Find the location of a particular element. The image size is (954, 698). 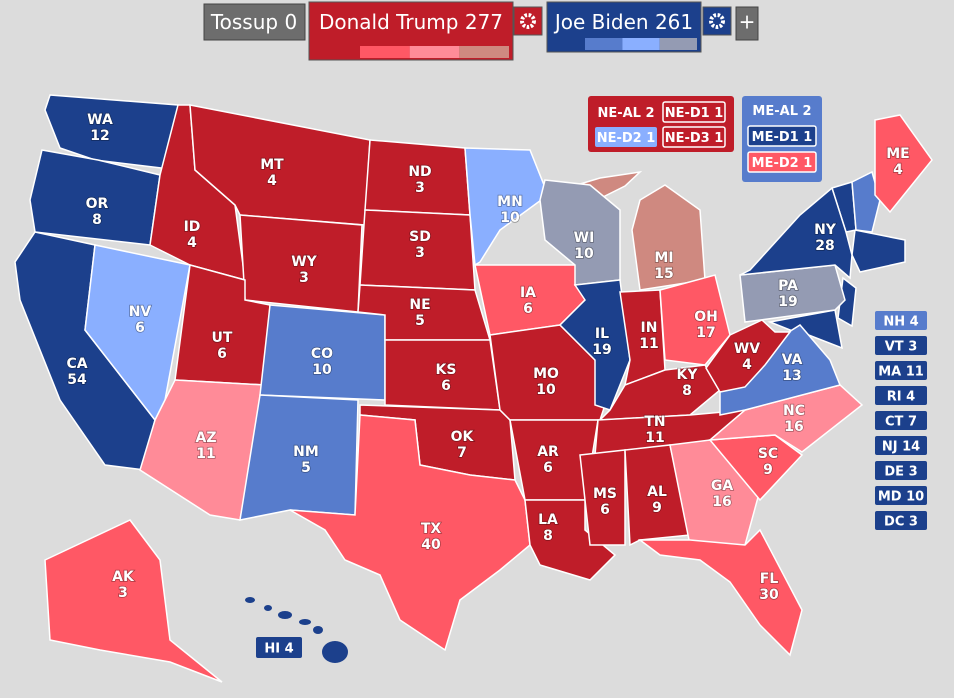

box-abbr: MD is located at coordinates (890, 496).